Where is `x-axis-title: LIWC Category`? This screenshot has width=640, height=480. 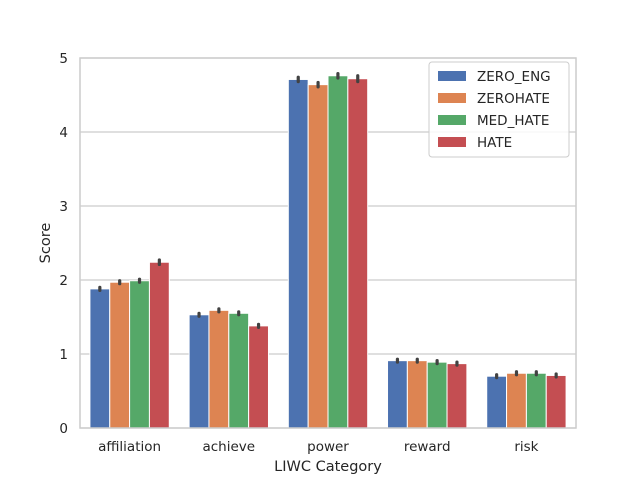
x-axis-title: LIWC Category is located at coordinates (328, 467).